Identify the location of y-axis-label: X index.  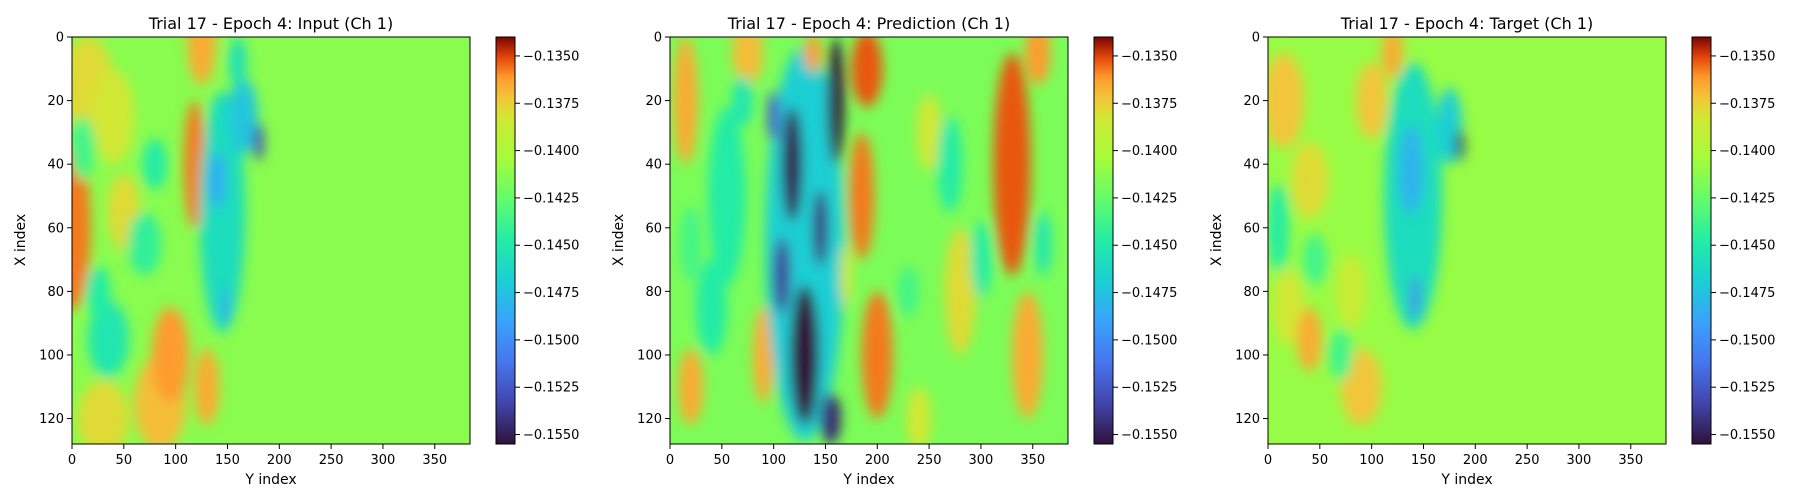
(619, 240).